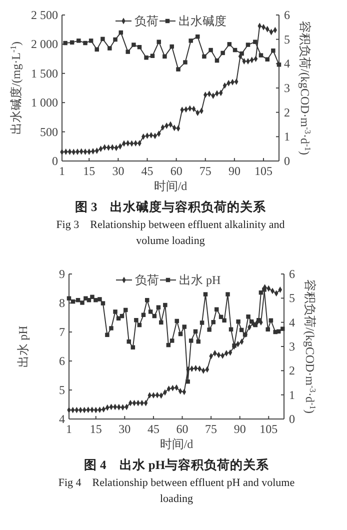 The image size is (347, 530). What do you see at coordinates (62, 419) in the screenshot?
I see `y-tick-label: 4` at bounding box center [62, 419].